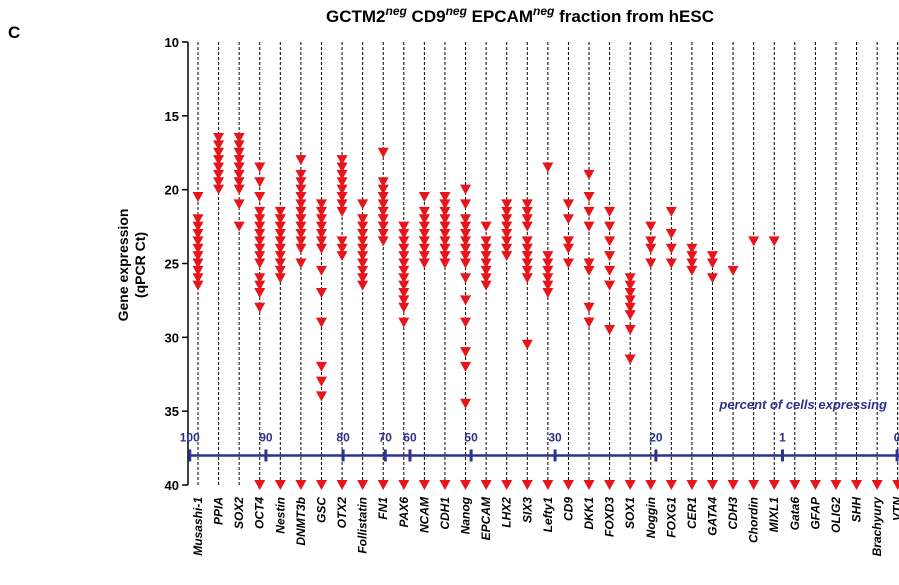 This screenshot has width=899, height=585. I want to click on y-tick-label: 35, so click(172, 411).